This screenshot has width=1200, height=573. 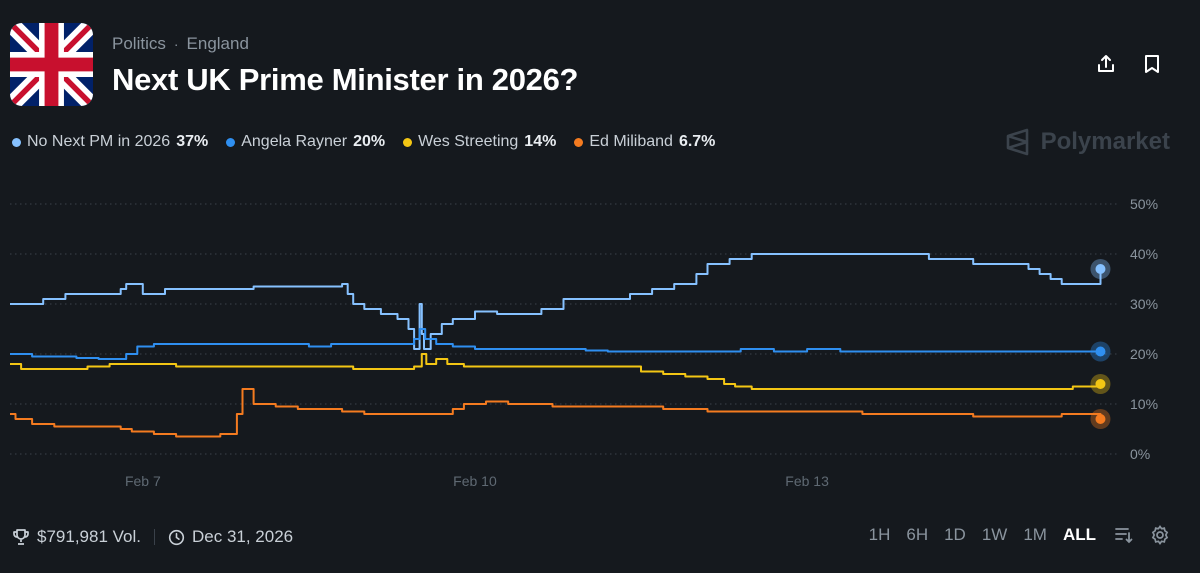 I want to click on y-tick-label: 20%, so click(x=1144, y=354).